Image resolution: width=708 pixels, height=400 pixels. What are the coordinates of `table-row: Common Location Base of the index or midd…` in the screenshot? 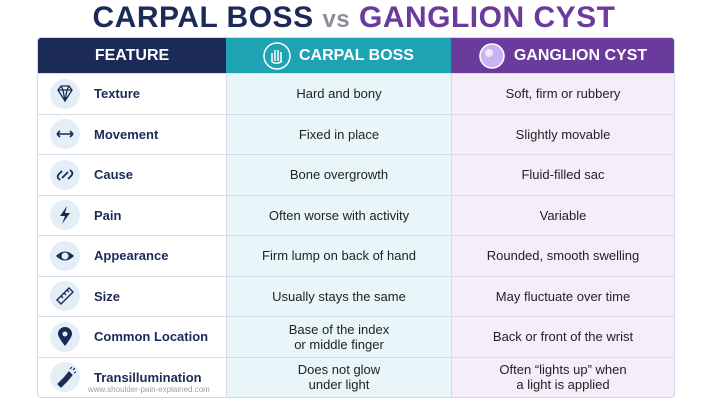 It's located at (356, 336).